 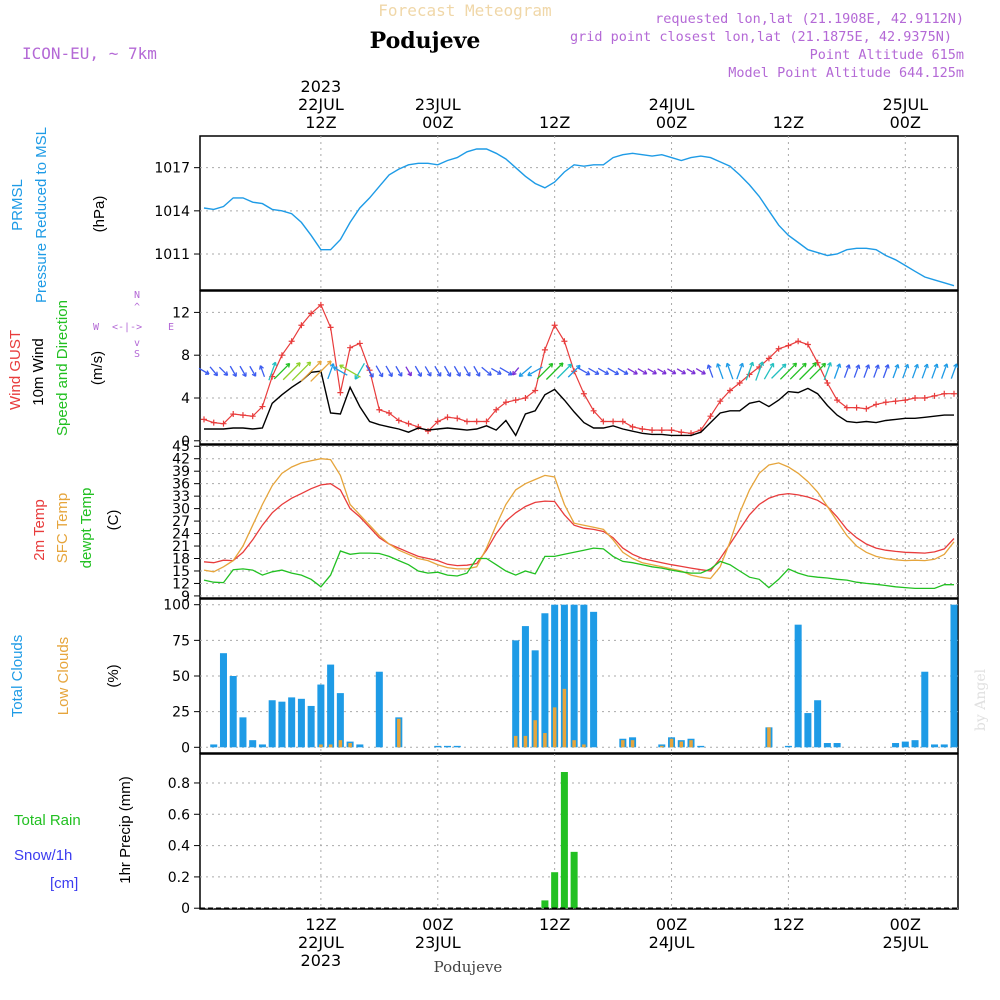 What do you see at coordinates (563, 835) in the screenshot?
I see `precip-panel: 0 0.2 0.4 0.6 0.8` at bounding box center [563, 835].